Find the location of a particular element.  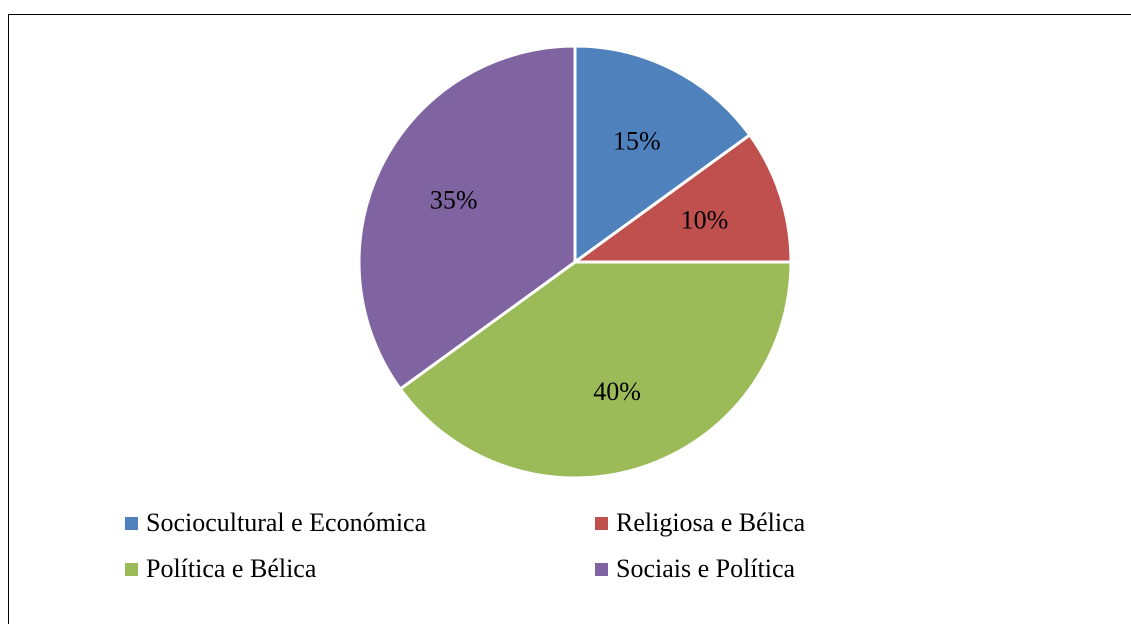

legend-label: Sociocultural e Económica is located at coordinates (286, 522).